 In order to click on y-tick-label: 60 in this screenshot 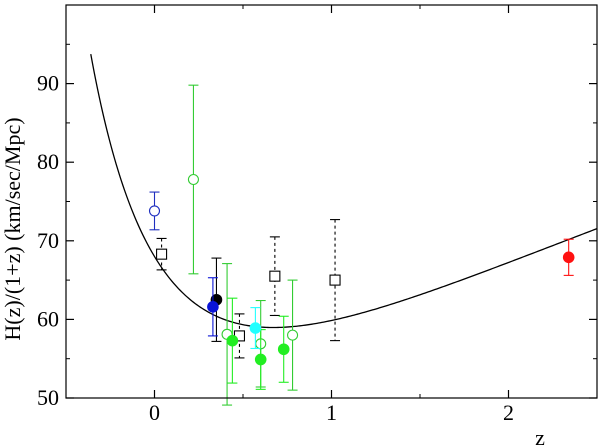, I will do `click(48, 318)`.